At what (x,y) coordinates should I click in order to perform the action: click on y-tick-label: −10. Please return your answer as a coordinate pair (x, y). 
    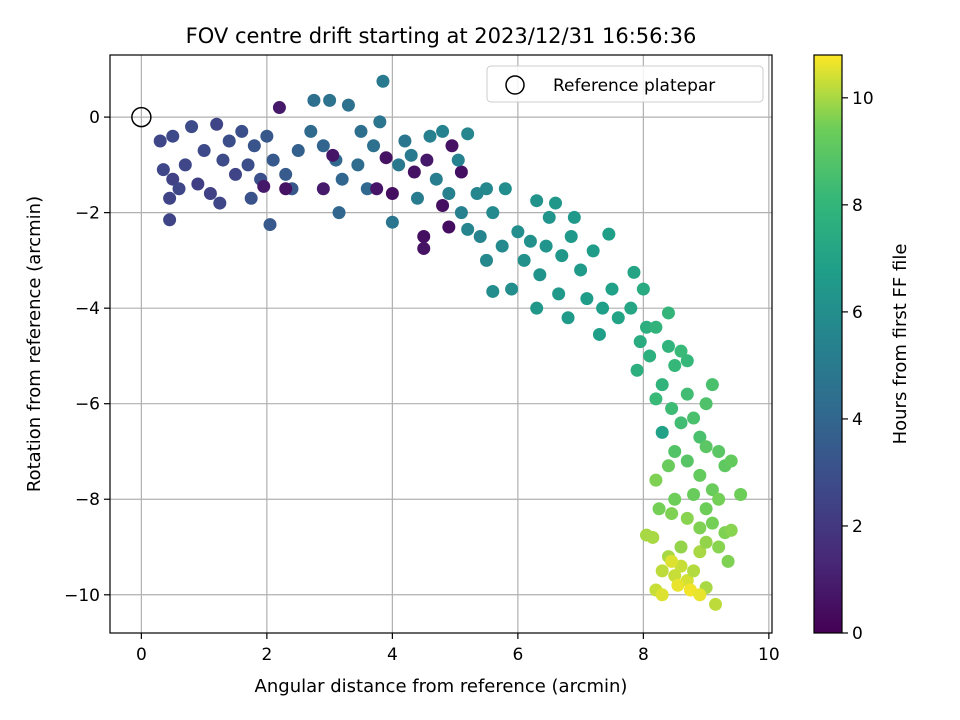
    Looking at the image, I should click on (82, 596).